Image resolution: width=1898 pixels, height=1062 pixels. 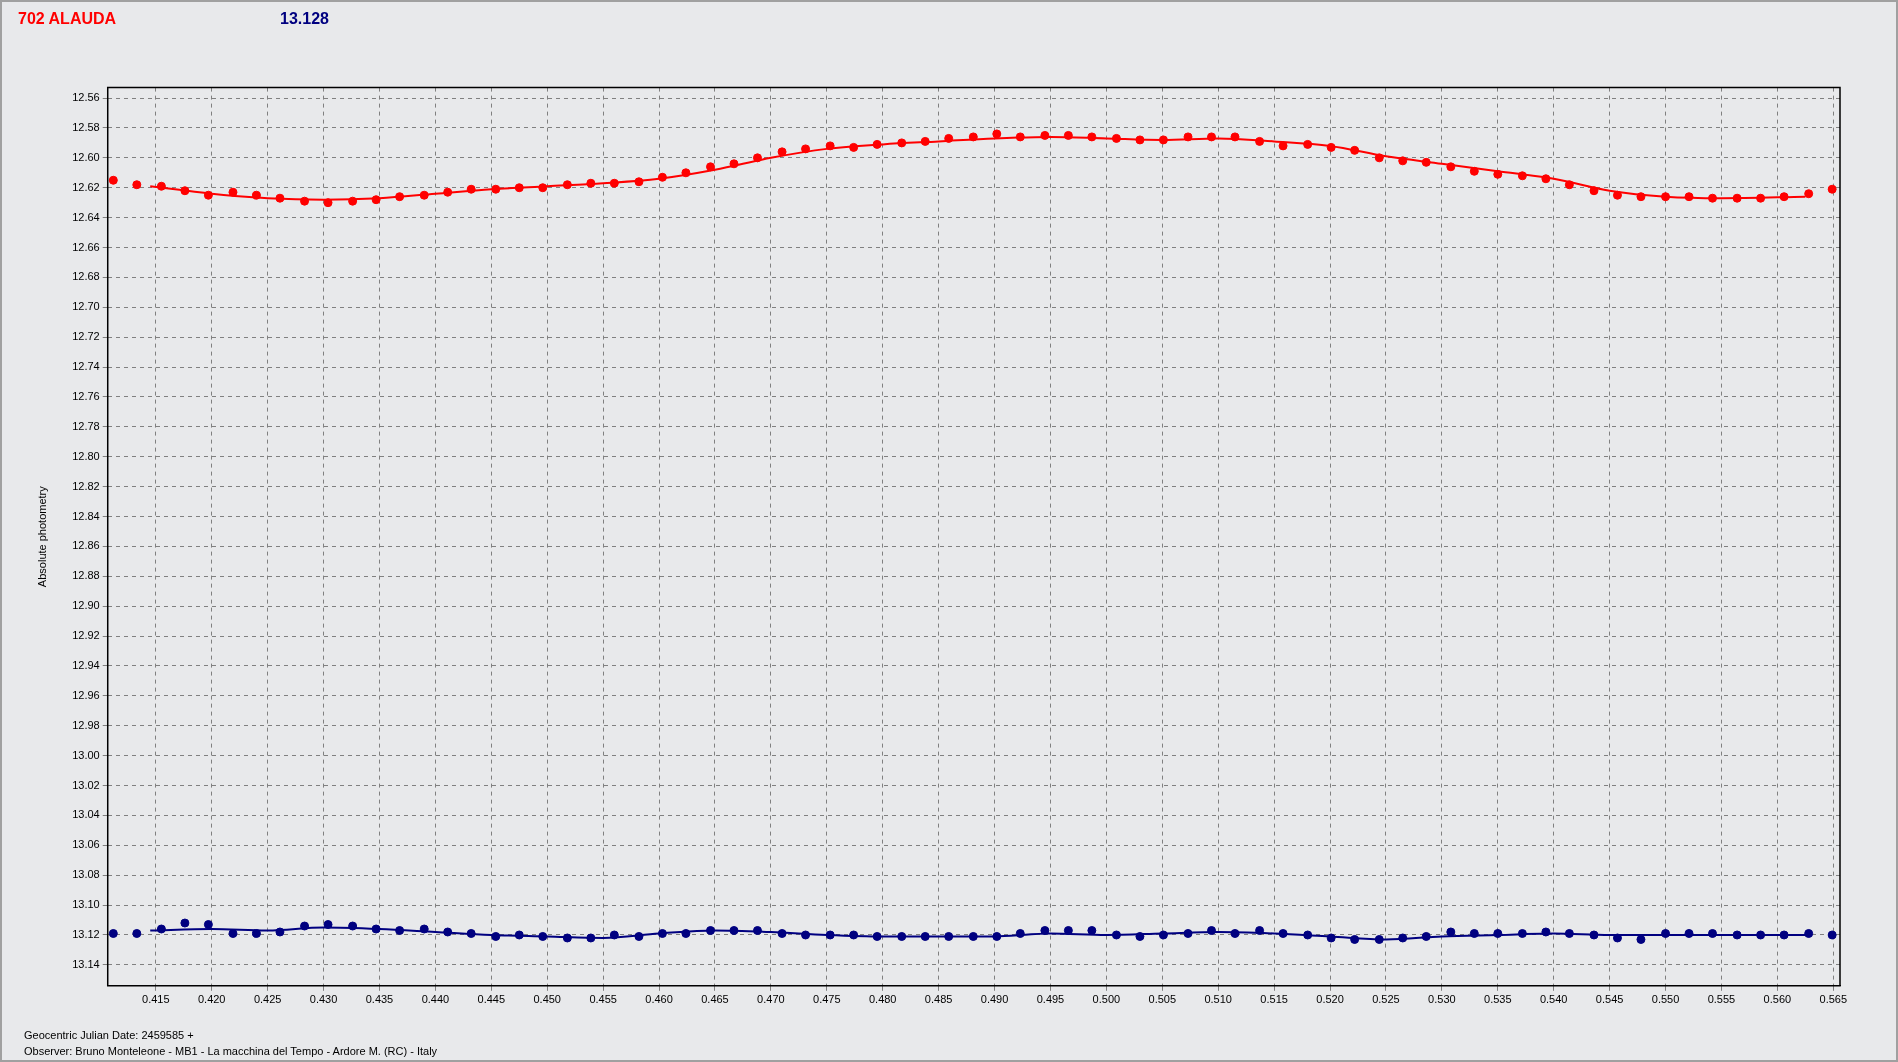 What do you see at coordinates (1553, 999) in the screenshot?
I see `x-tick-label: 0.540` at bounding box center [1553, 999].